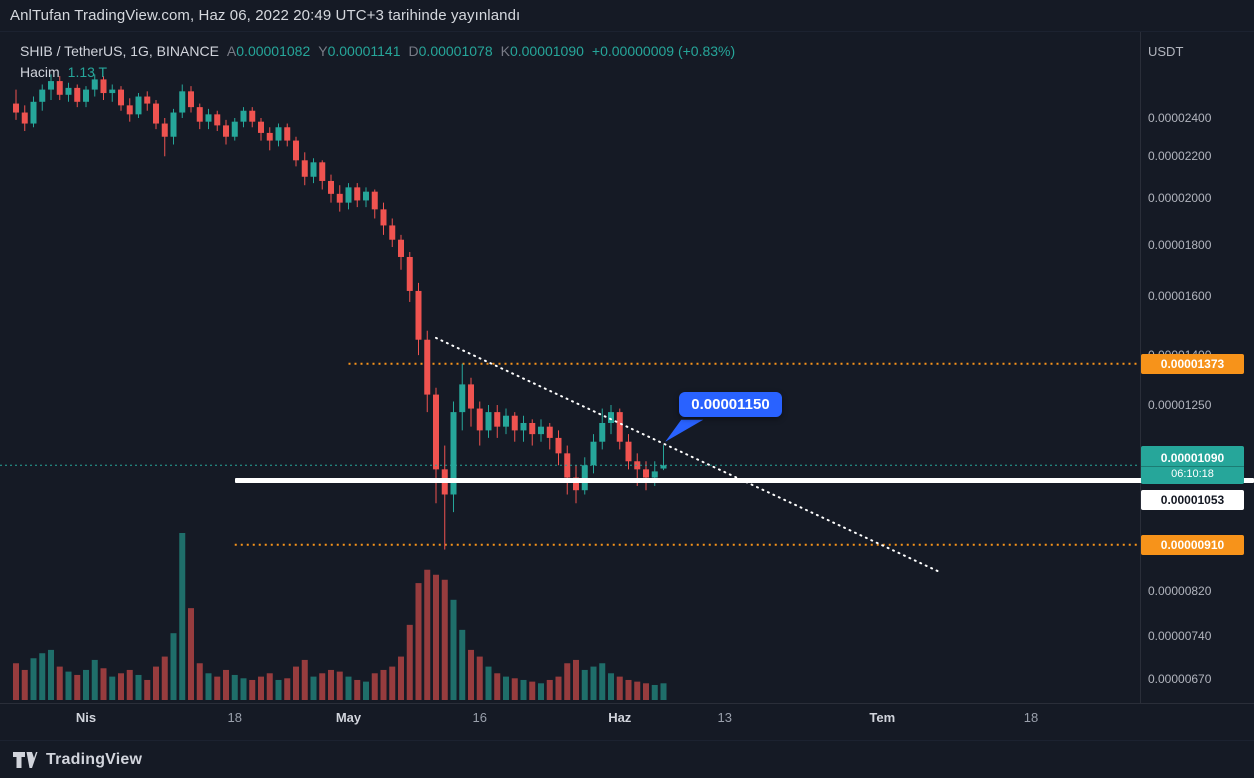  Describe the element at coordinates (1192, 363) in the screenshot. I see `price-tag-resistance-upper: 0.00001373` at that location.